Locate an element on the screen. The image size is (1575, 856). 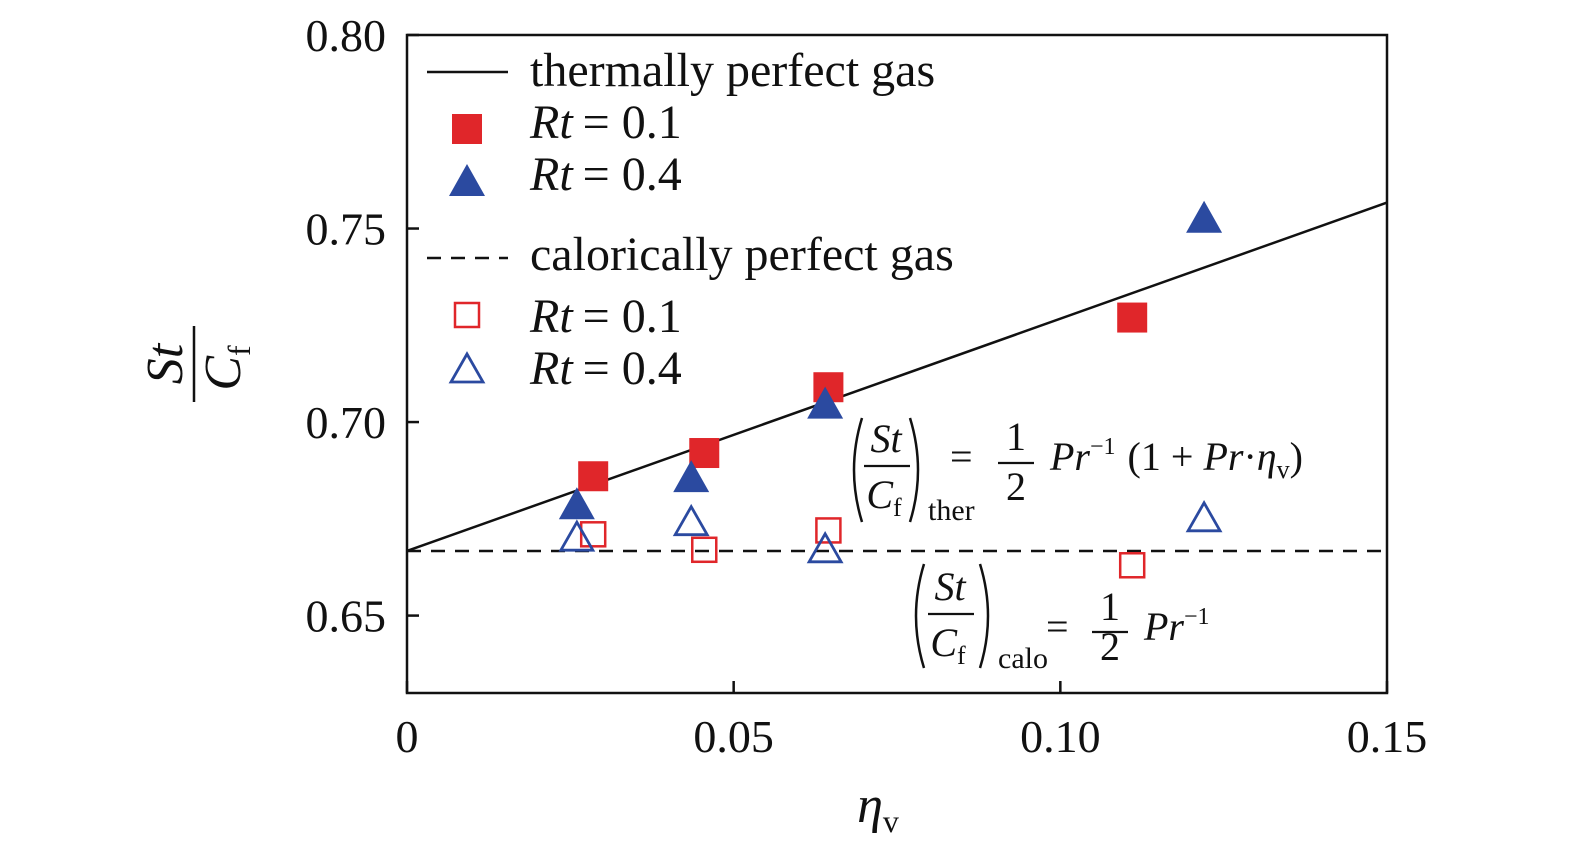
calo-left-paren is located at coordinates (920, 616).